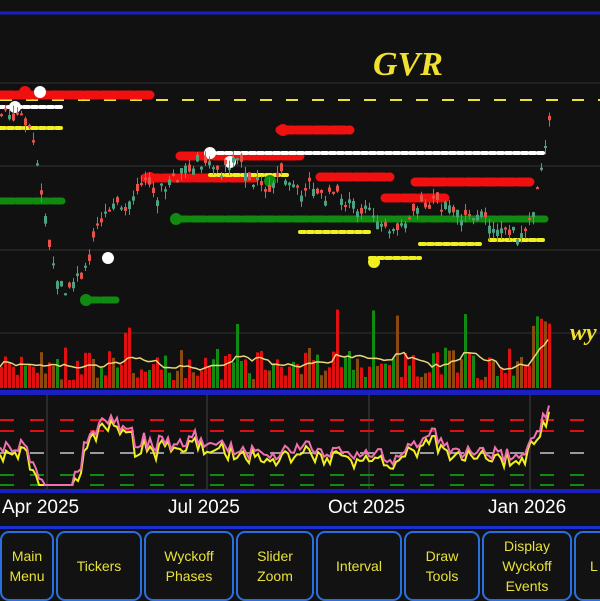 This screenshot has height=601, width=600. Describe the element at coordinates (41, 507) in the screenshot. I see `x-tick-label: Apr 2025` at that location.